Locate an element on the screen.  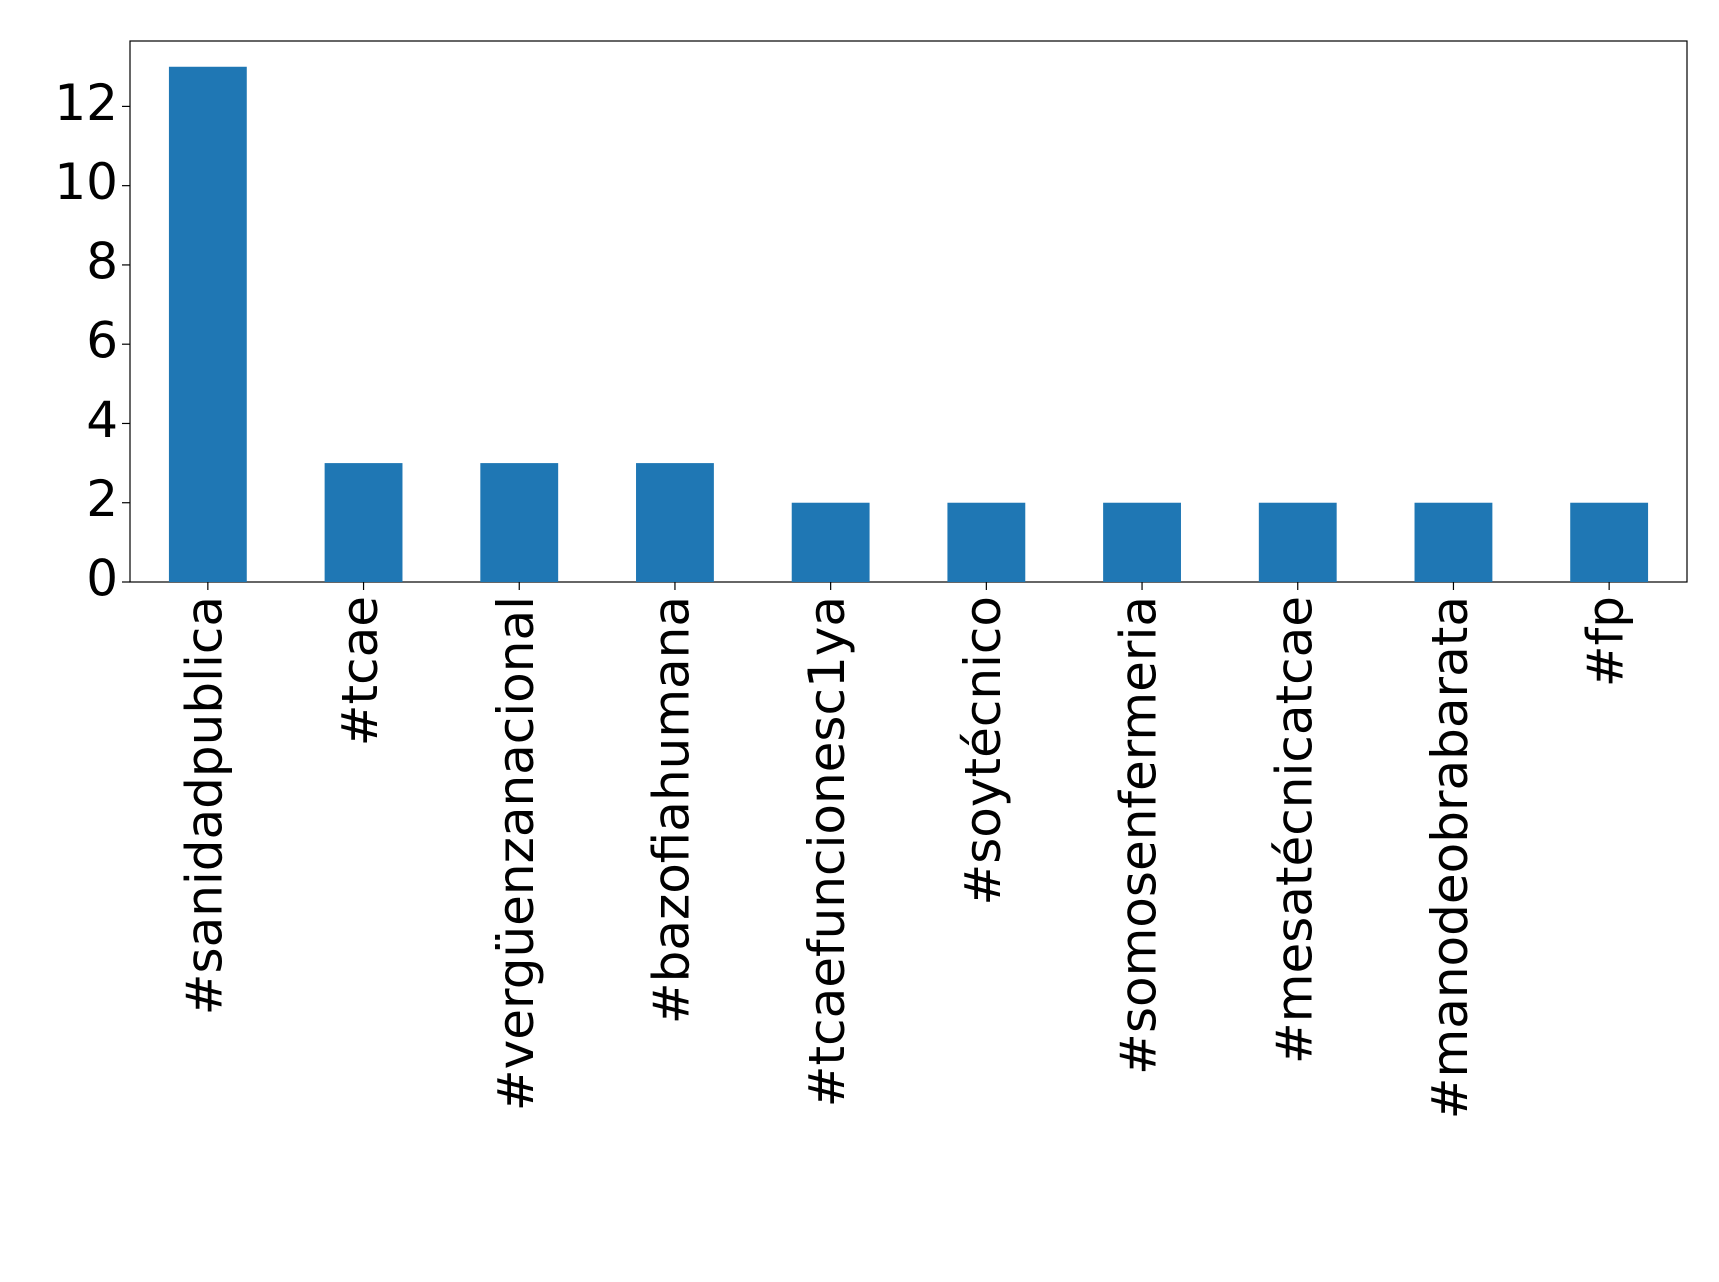
x-tick-label: #vergüenzanacional is located at coordinates (516, 853).